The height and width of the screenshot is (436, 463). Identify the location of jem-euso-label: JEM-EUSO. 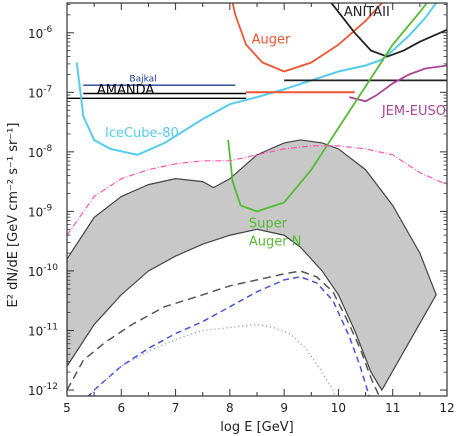
(413, 111).